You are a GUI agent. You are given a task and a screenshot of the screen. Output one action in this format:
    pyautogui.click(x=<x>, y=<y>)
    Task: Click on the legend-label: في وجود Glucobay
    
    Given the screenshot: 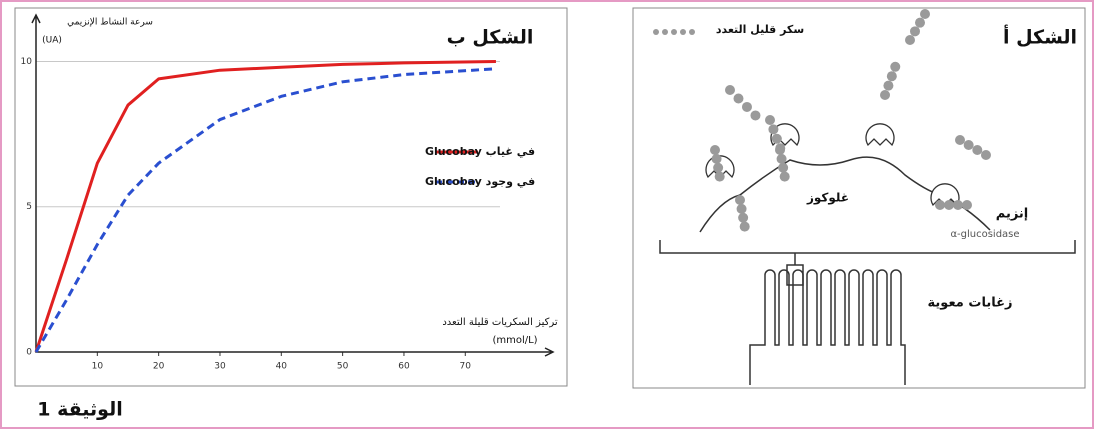 What is the action you would take?
    pyautogui.click(x=480, y=181)
    